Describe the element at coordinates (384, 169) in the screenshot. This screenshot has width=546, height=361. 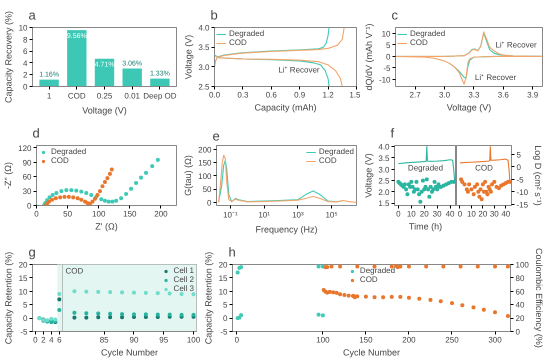
I see `y-tick-label: 3.0` at that location.